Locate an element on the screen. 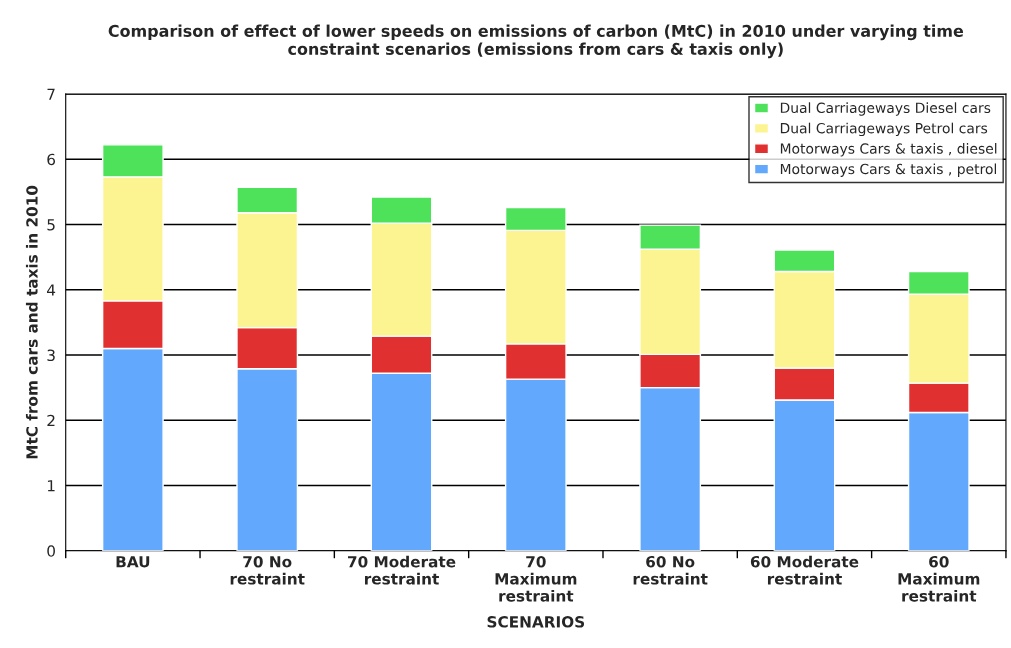 The width and height of the screenshot is (1011, 648). x-tick-label: 70 Maximum restraint is located at coordinates (536, 578).